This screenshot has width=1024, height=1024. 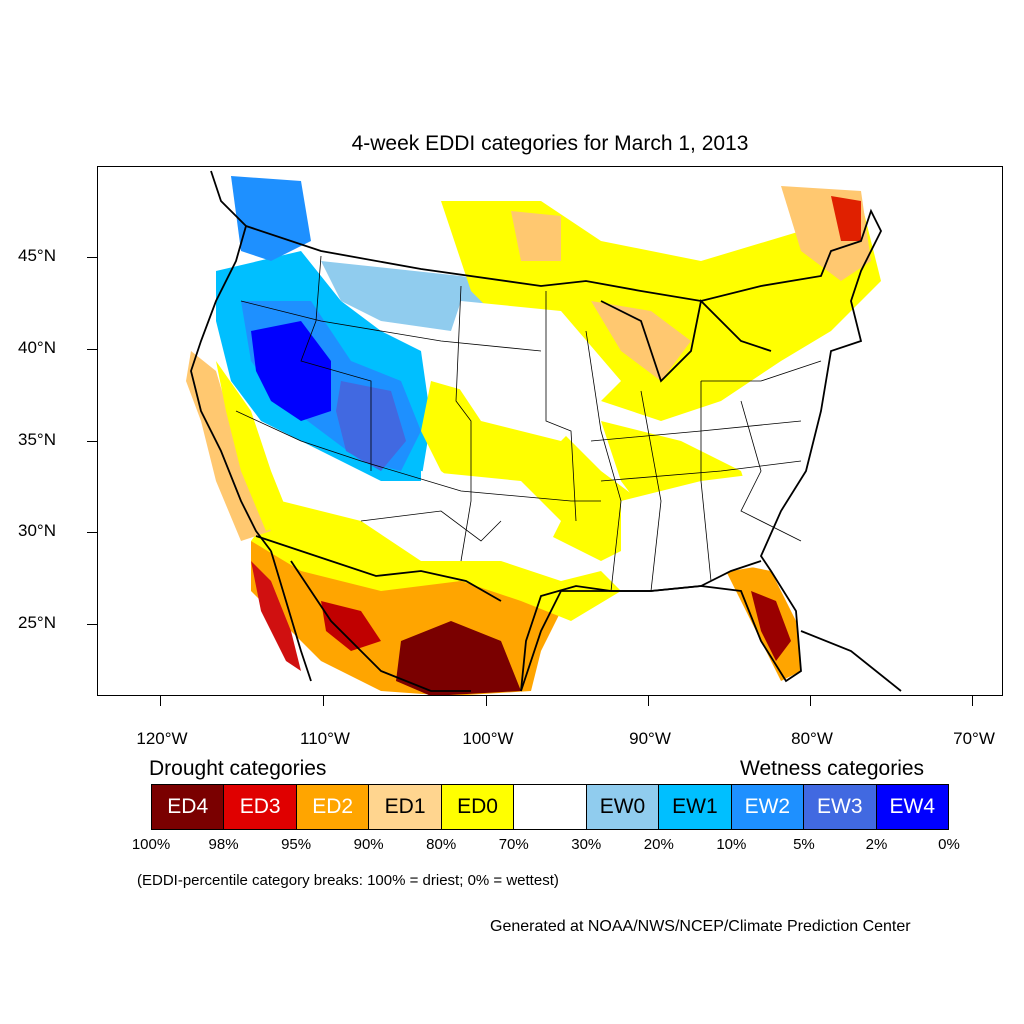 What do you see at coordinates (531, 371) in the screenshot?
I see `region-central-neutral` at bounding box center [531, 371].